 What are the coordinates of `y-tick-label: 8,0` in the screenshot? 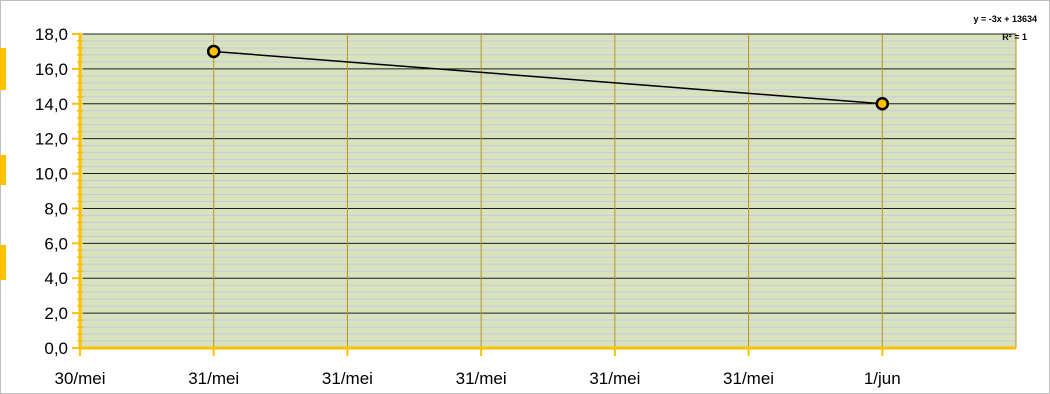 It's located at (56, 208).